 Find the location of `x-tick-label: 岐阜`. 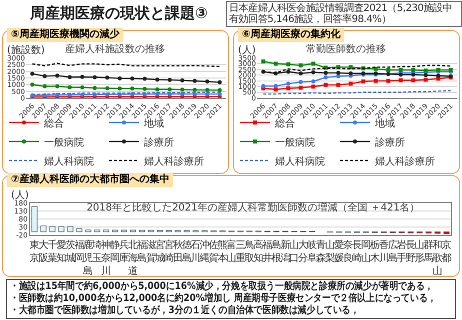

x-tick-label: 岐阜 is located at coordinates (312, 251).